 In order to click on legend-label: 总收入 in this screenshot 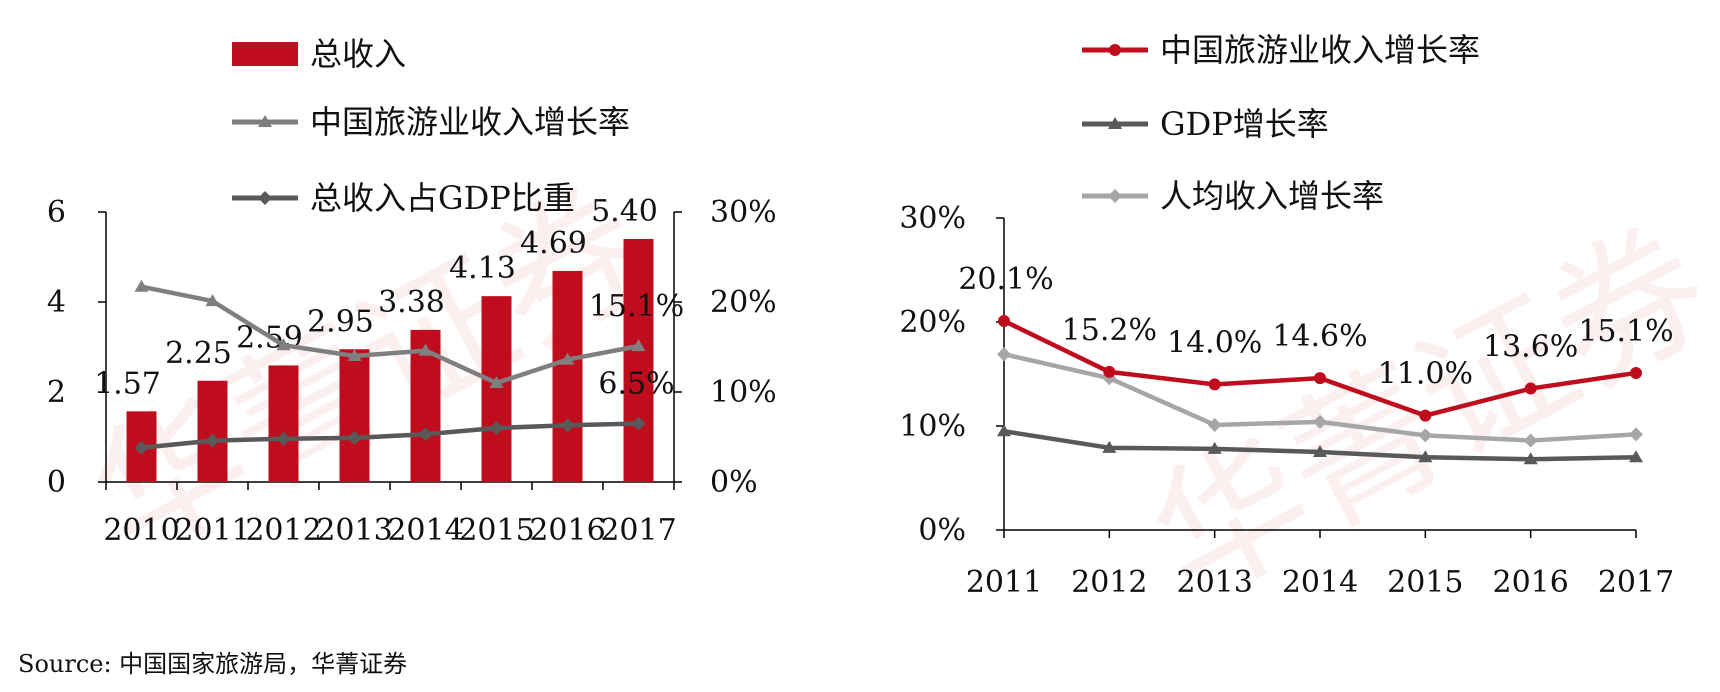, I will do `click(358, 54)`.